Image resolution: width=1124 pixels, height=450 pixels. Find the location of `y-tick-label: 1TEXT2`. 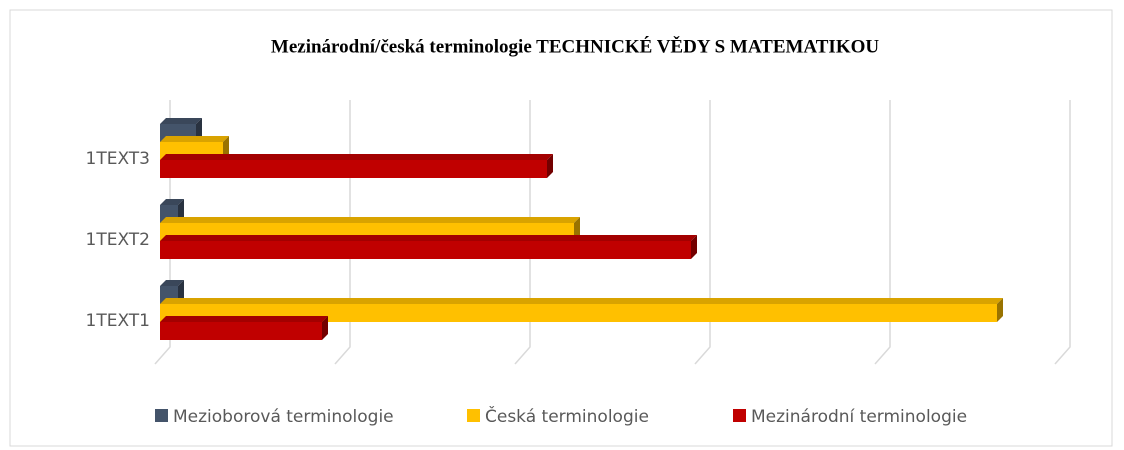

y-tick-label: 1TEXT2 is located at coordinates (118, 240).